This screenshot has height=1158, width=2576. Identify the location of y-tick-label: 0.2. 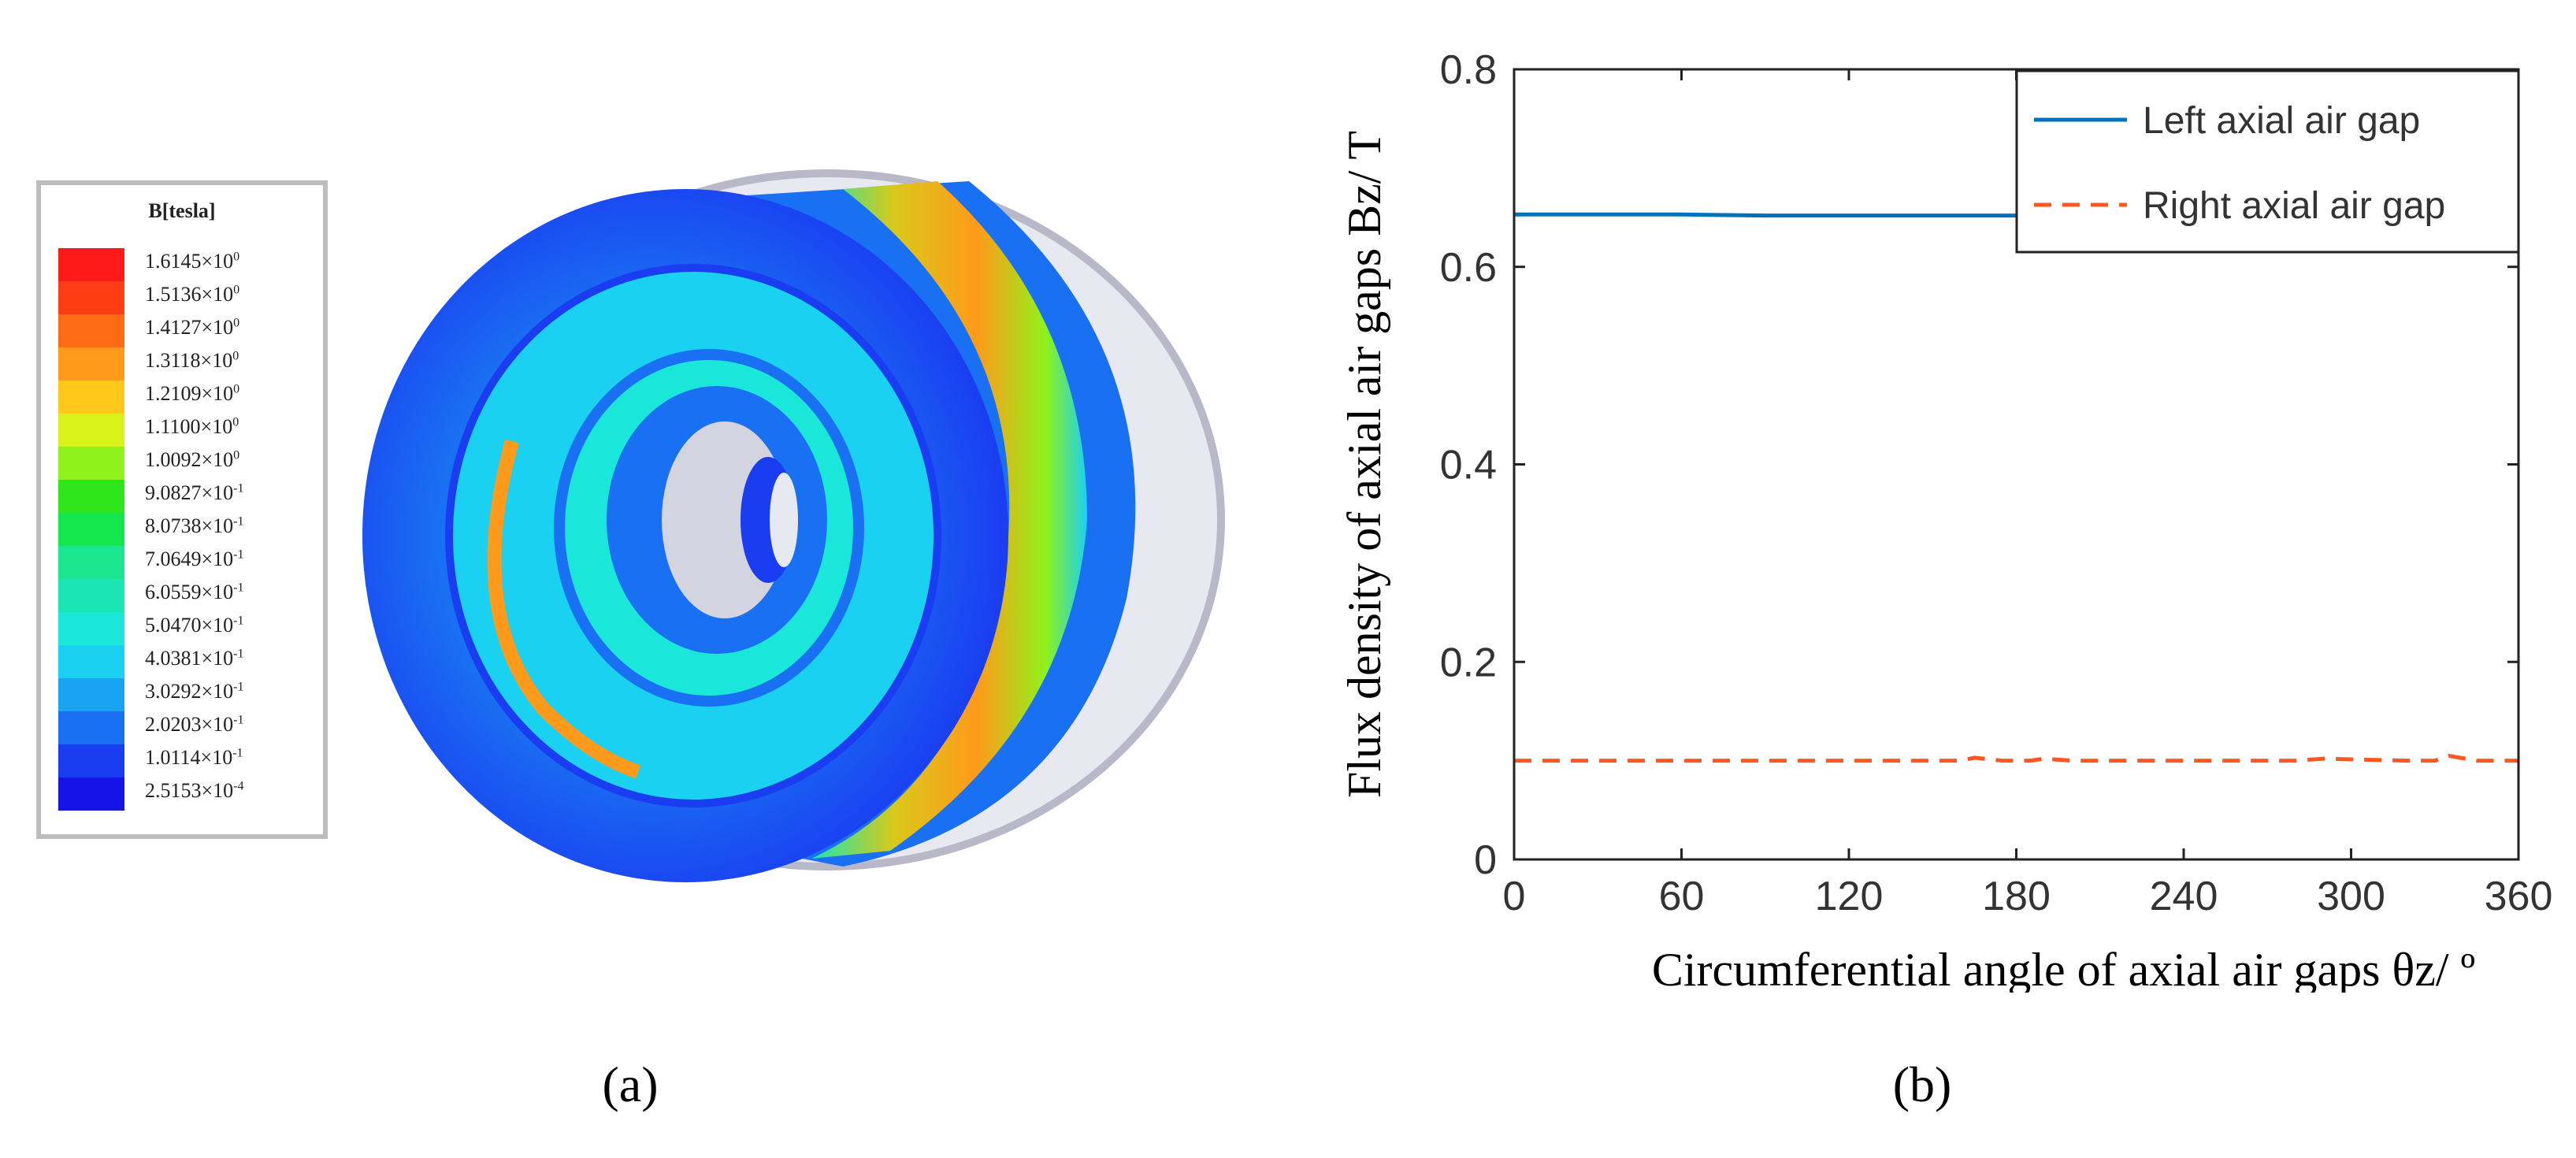
(1468, 662).